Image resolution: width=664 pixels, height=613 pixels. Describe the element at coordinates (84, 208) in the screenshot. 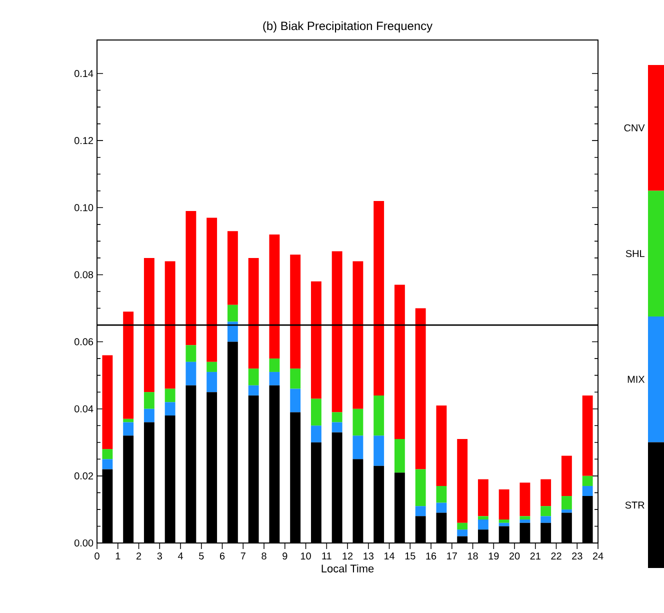

I see `y-tick-label: 0.10` at that location.